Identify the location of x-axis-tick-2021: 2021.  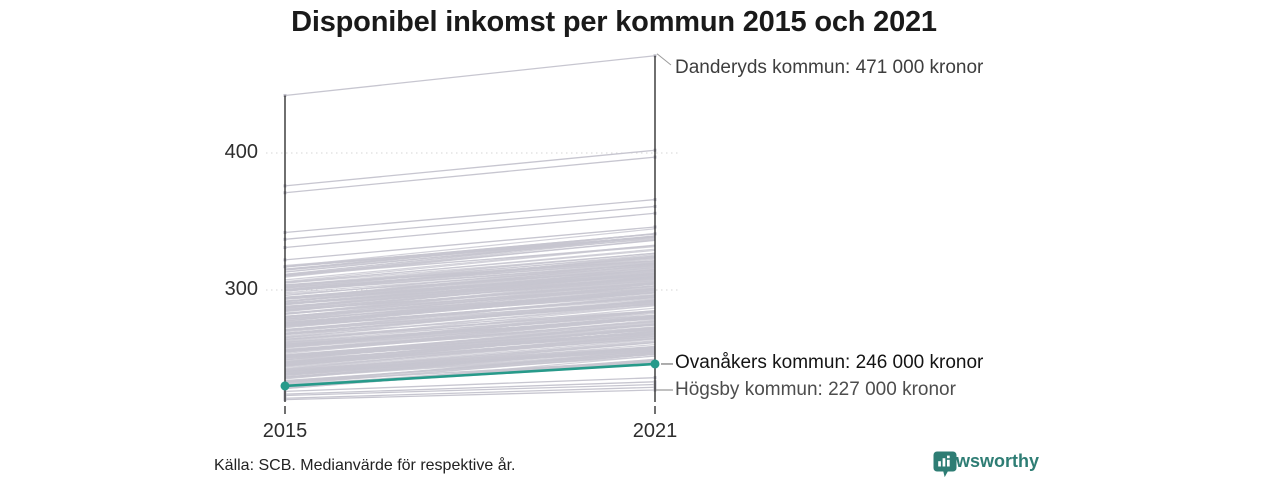
(655, 431).